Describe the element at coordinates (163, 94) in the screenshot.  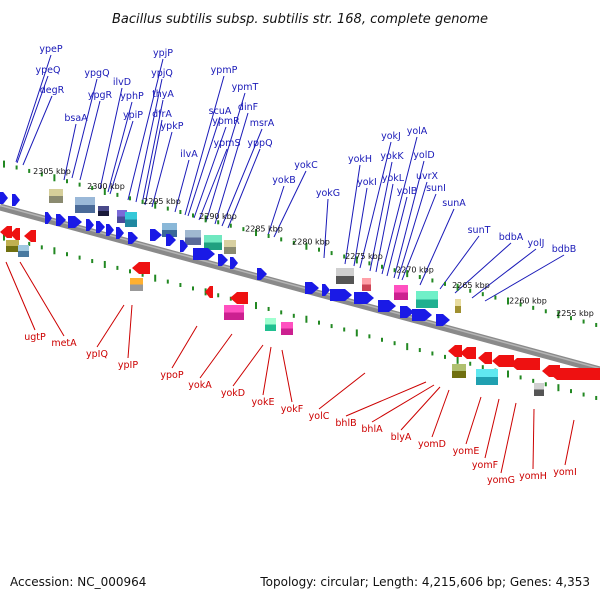
I see `forward-gene-label: thyA` at that location.